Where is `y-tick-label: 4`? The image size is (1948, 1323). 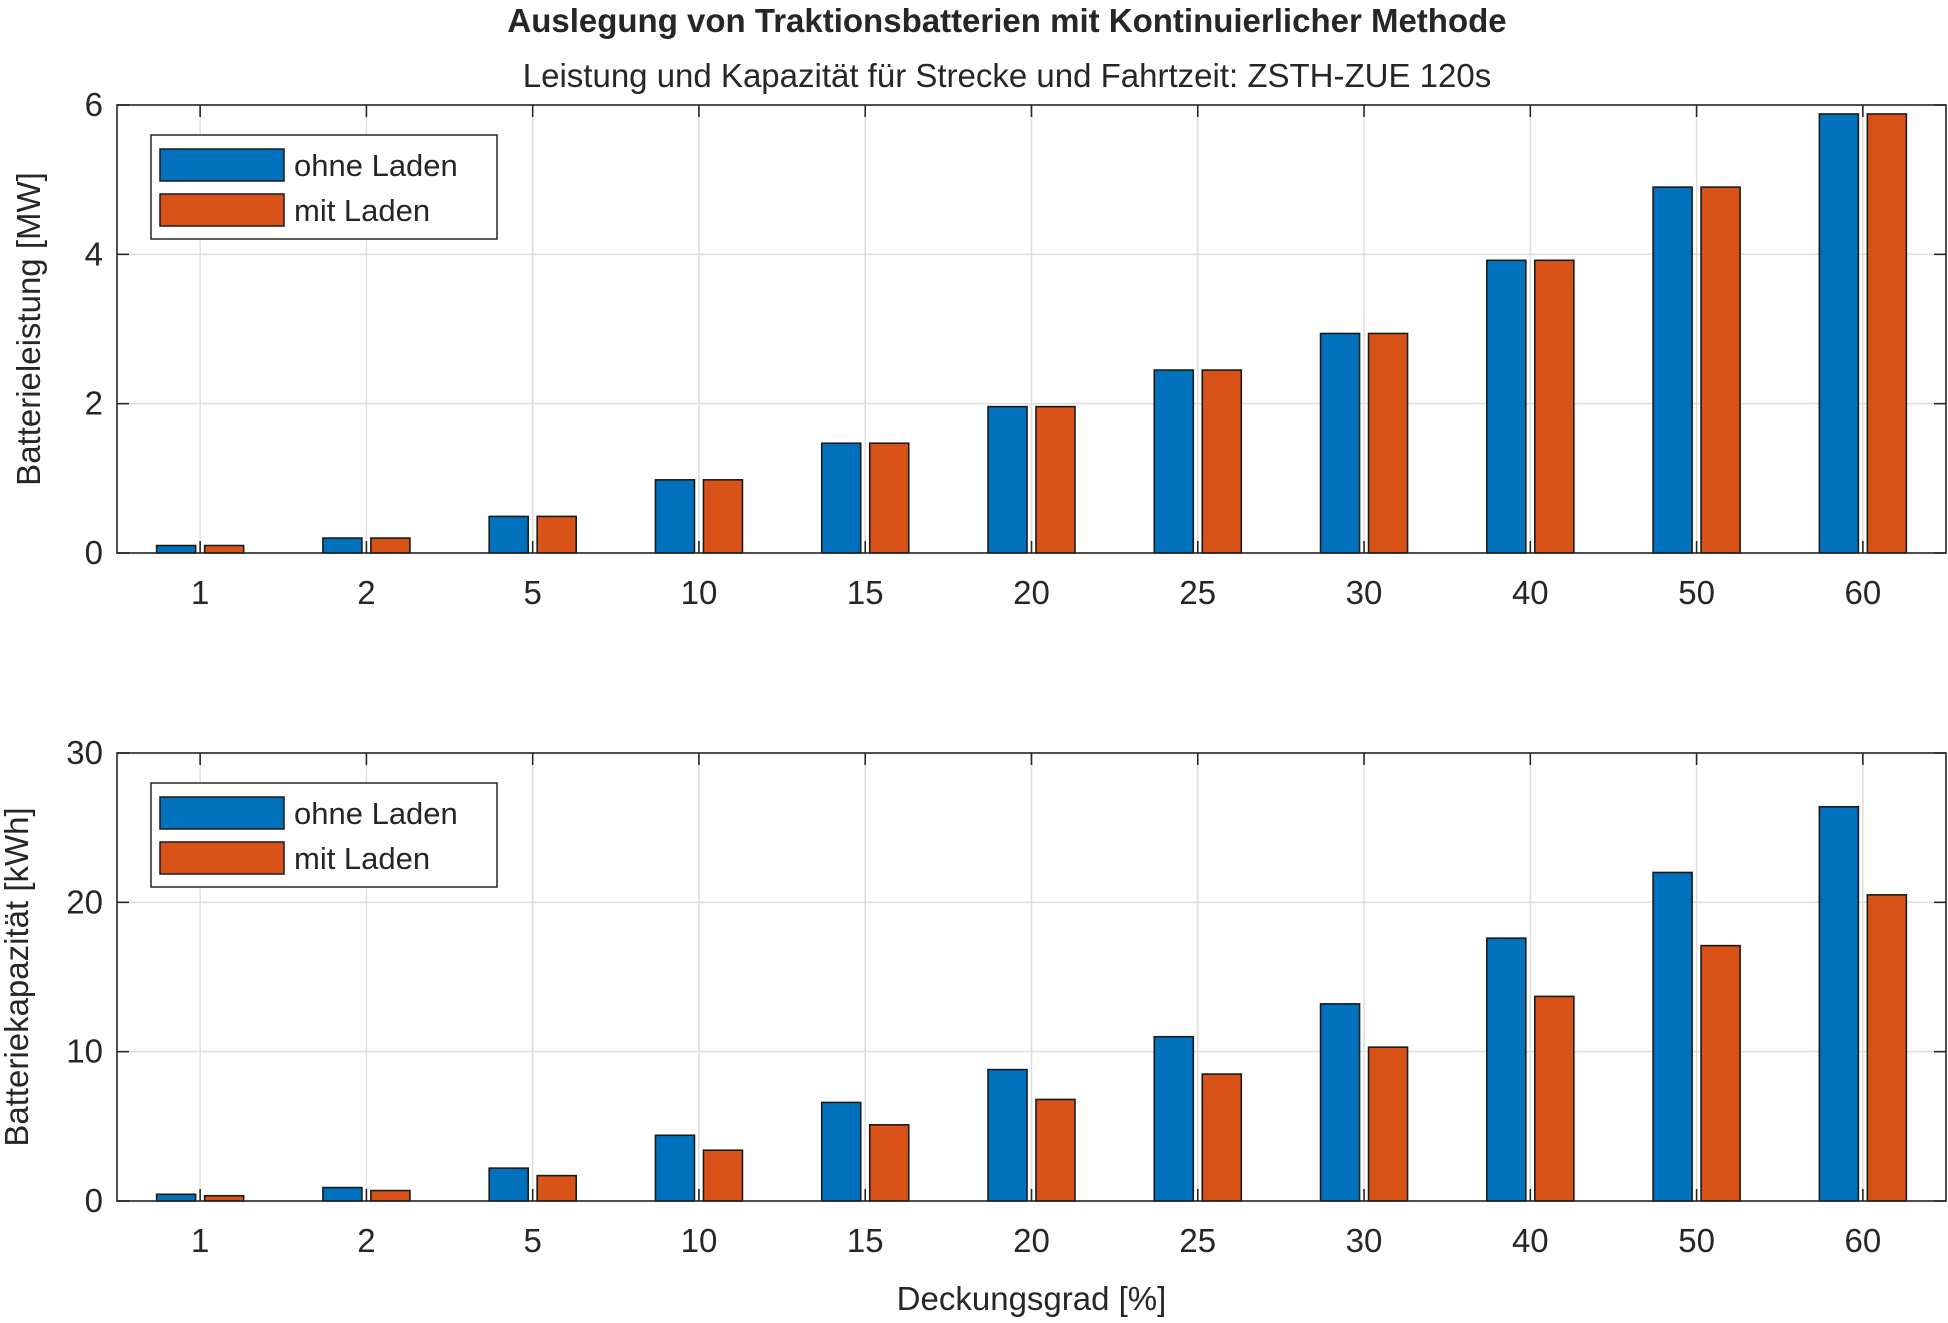 y-tick-label: 4 is located at coordinates (94, 253).